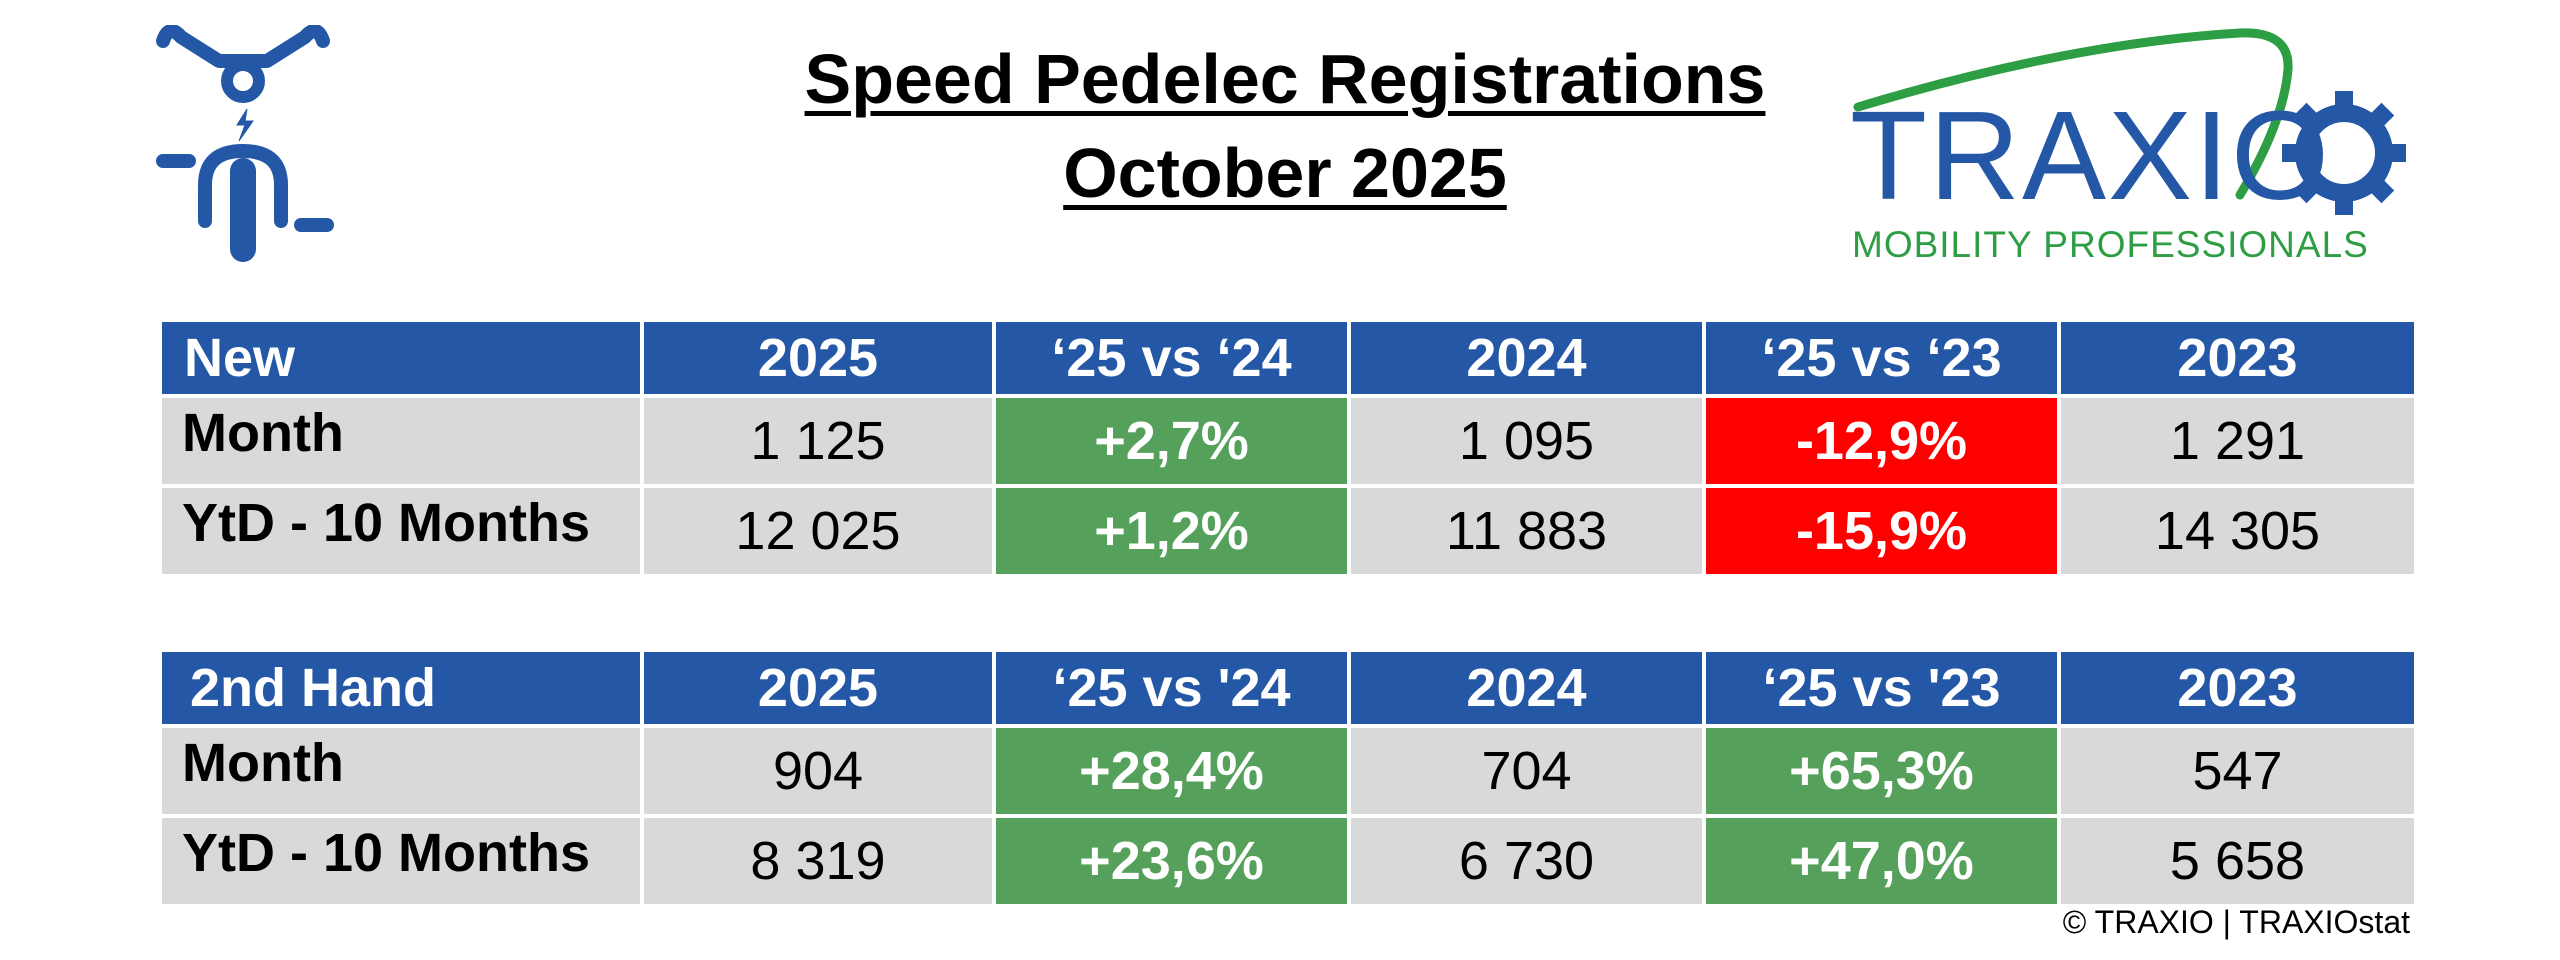 The image size is (2560, 960). Describe the element at coordinates (1171, 771) in the screenshot. I see `change-cell: +28,4%` at that location.